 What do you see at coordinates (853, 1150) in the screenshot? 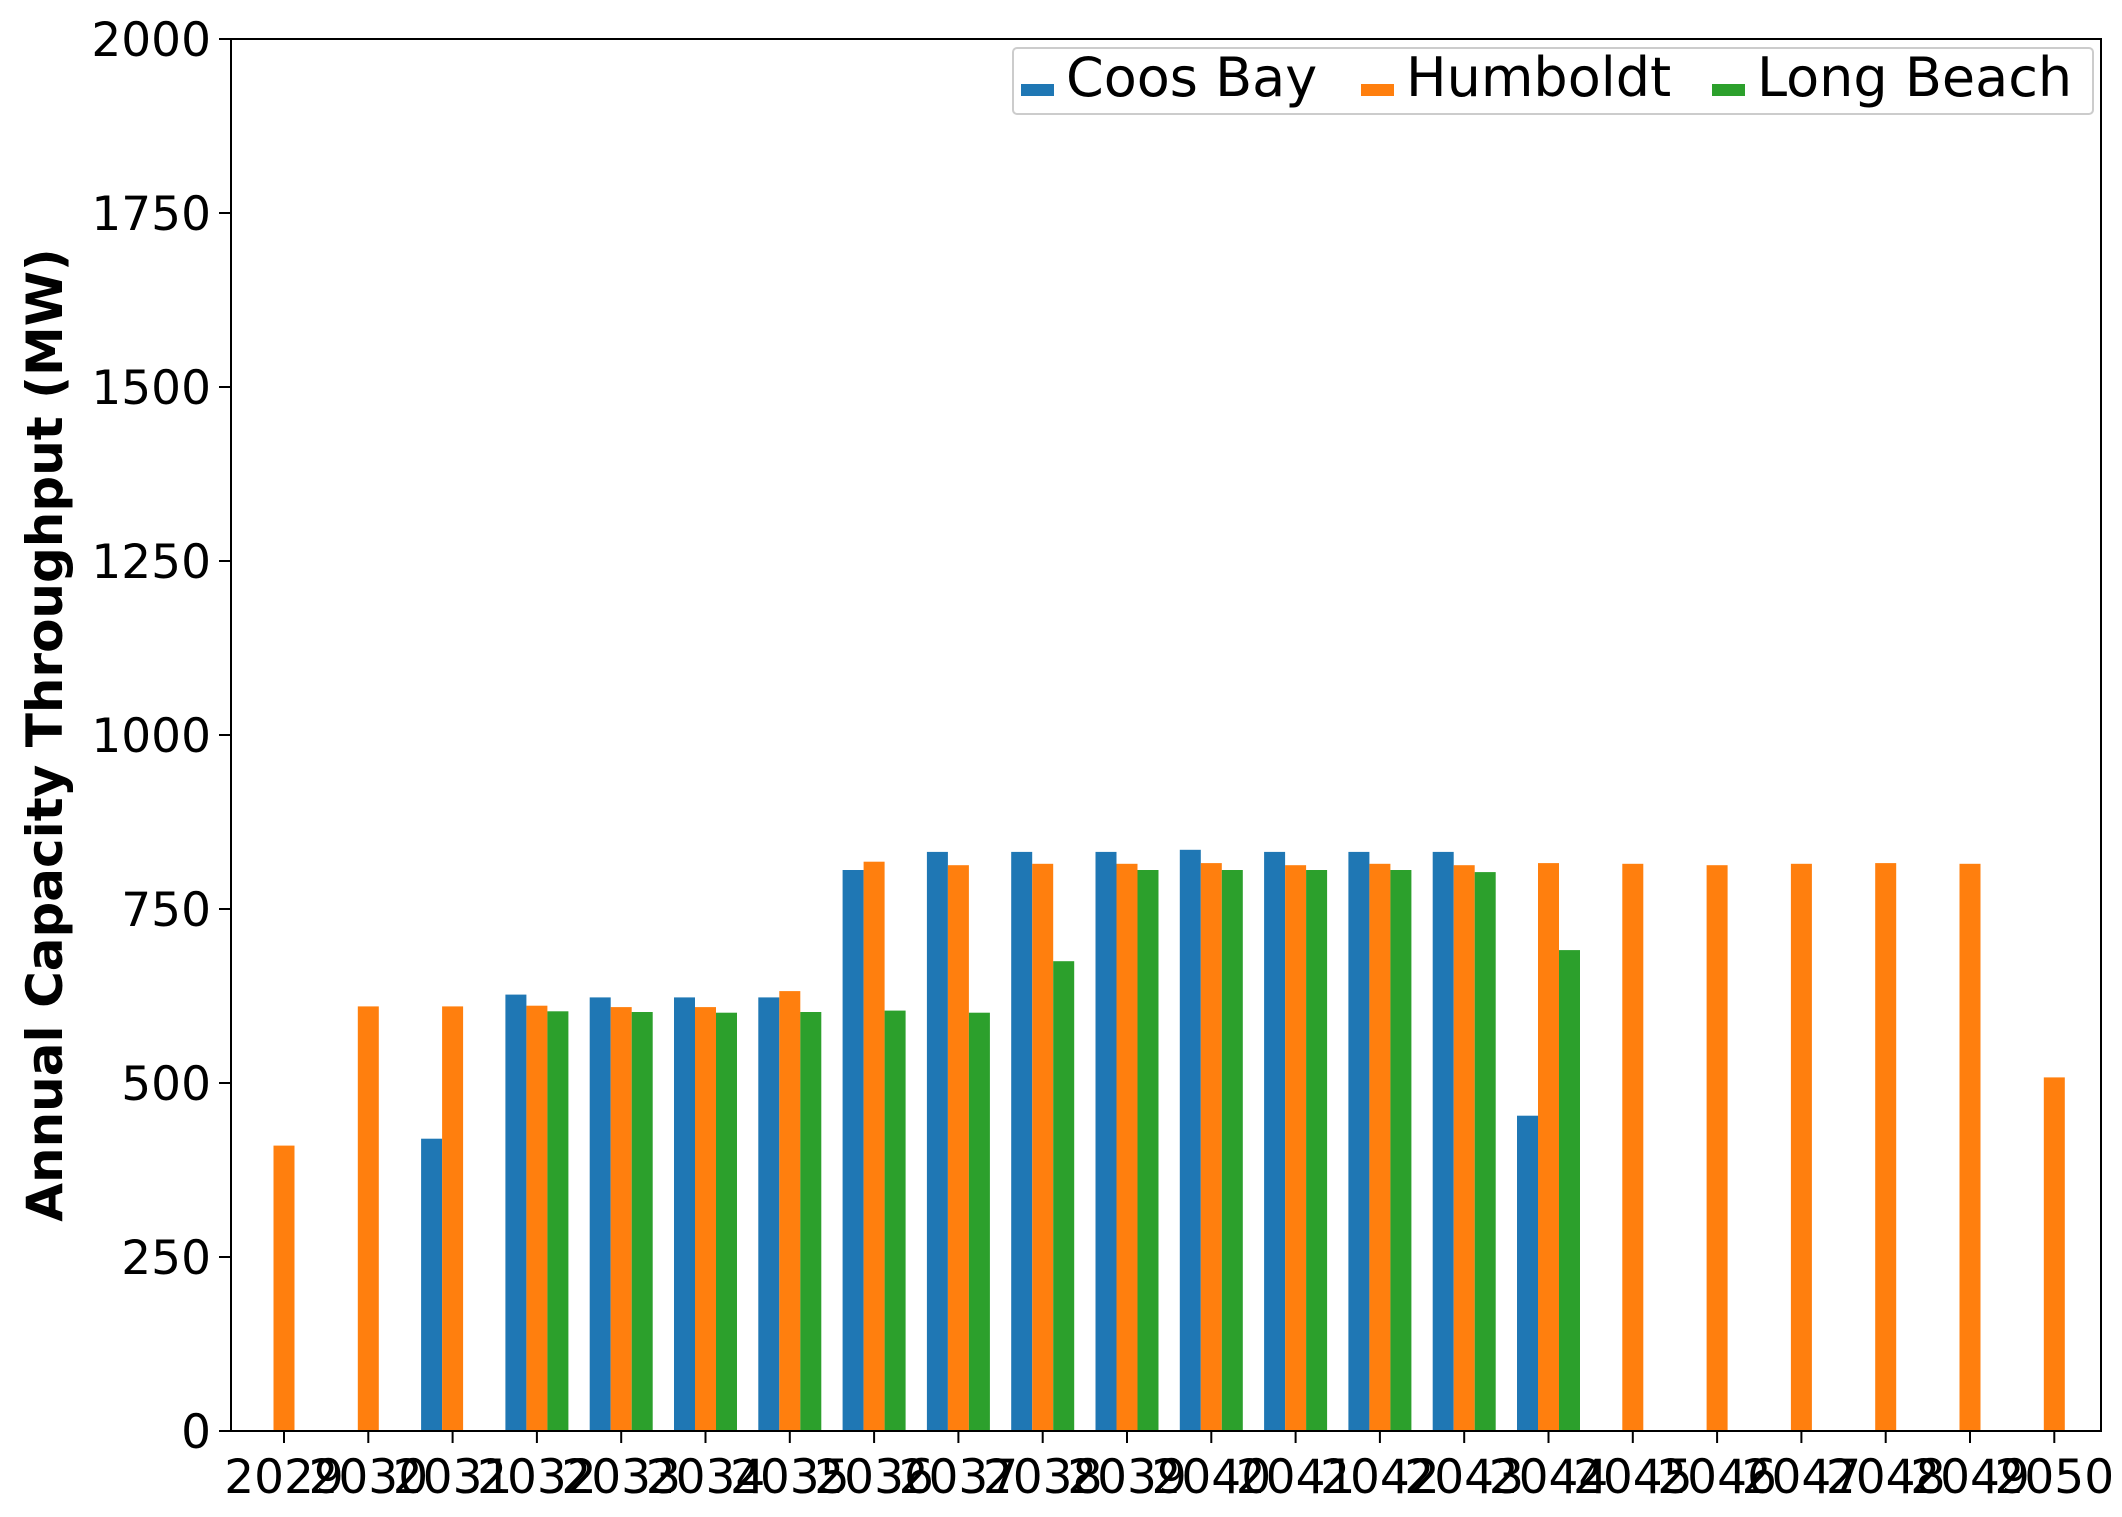
I see `bar-coos-bay-2036` at bounding box center [853, 1150].